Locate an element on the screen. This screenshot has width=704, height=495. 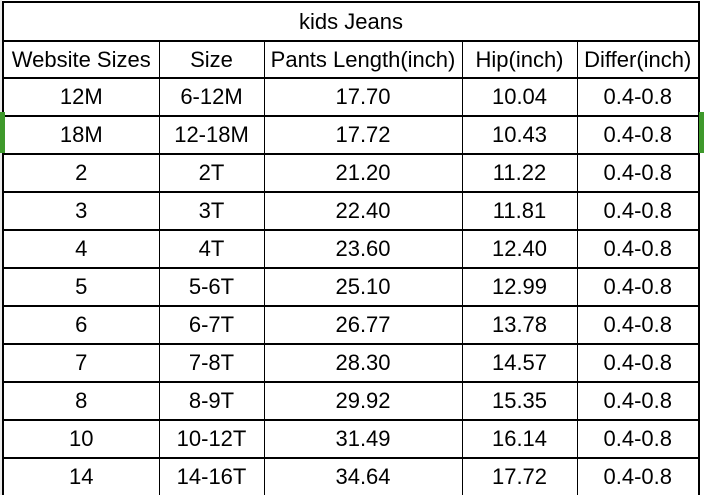
table-row-selected: 18M 12-18M 17.72 10.43 0.4-0.8 is located at coordinates (351, 135).